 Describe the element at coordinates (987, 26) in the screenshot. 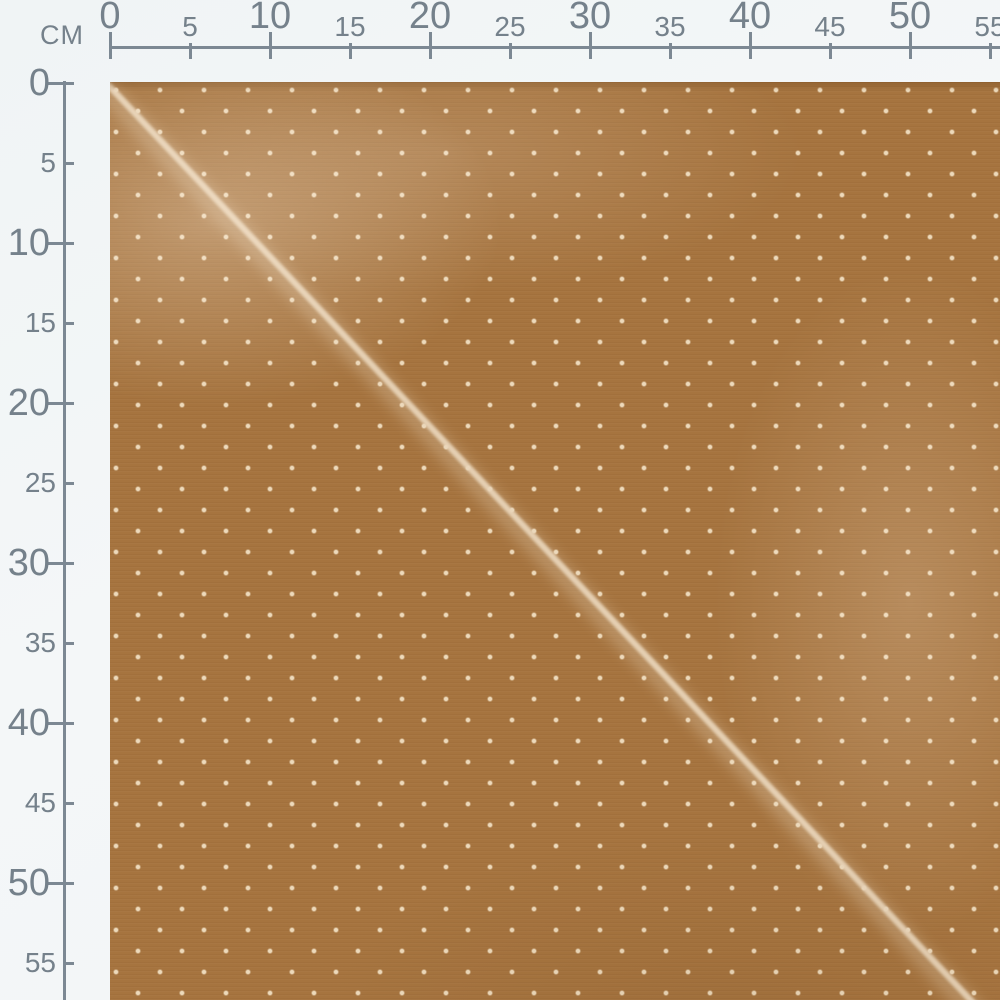

I see `top-ruler-label-55: 55` at that location.